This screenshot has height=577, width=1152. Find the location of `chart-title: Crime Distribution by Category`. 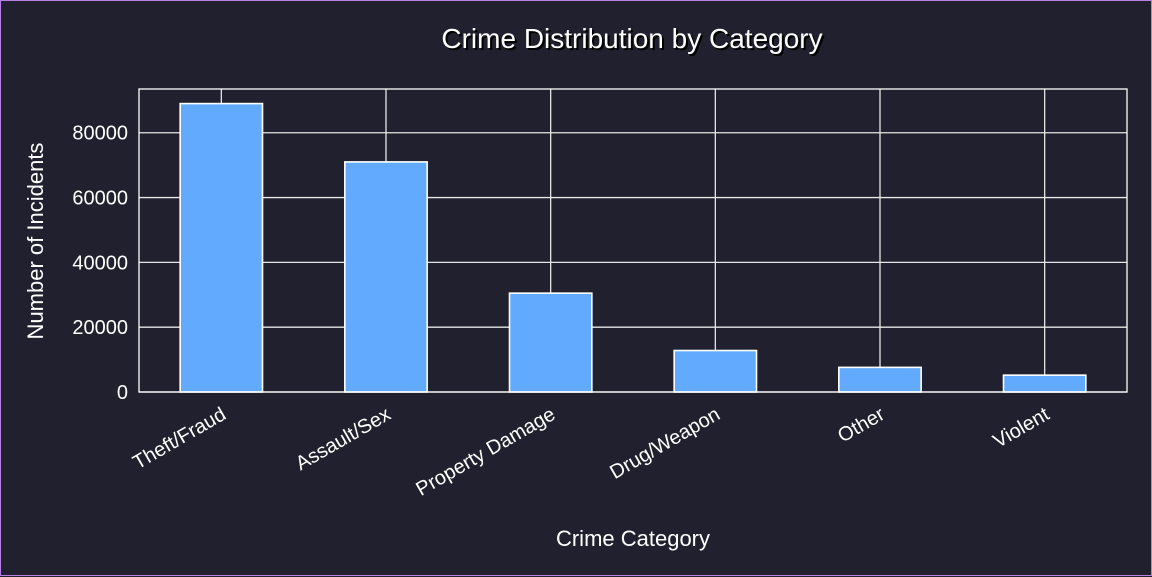

chart-title: Crime Distribution by Category is located at coordinates (631, 38).